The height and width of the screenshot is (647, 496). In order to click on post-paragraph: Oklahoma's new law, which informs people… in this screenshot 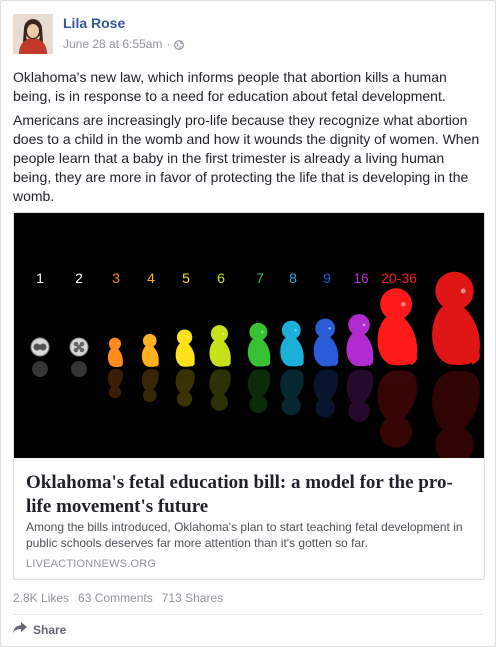, I will do `click(230, 86)`.